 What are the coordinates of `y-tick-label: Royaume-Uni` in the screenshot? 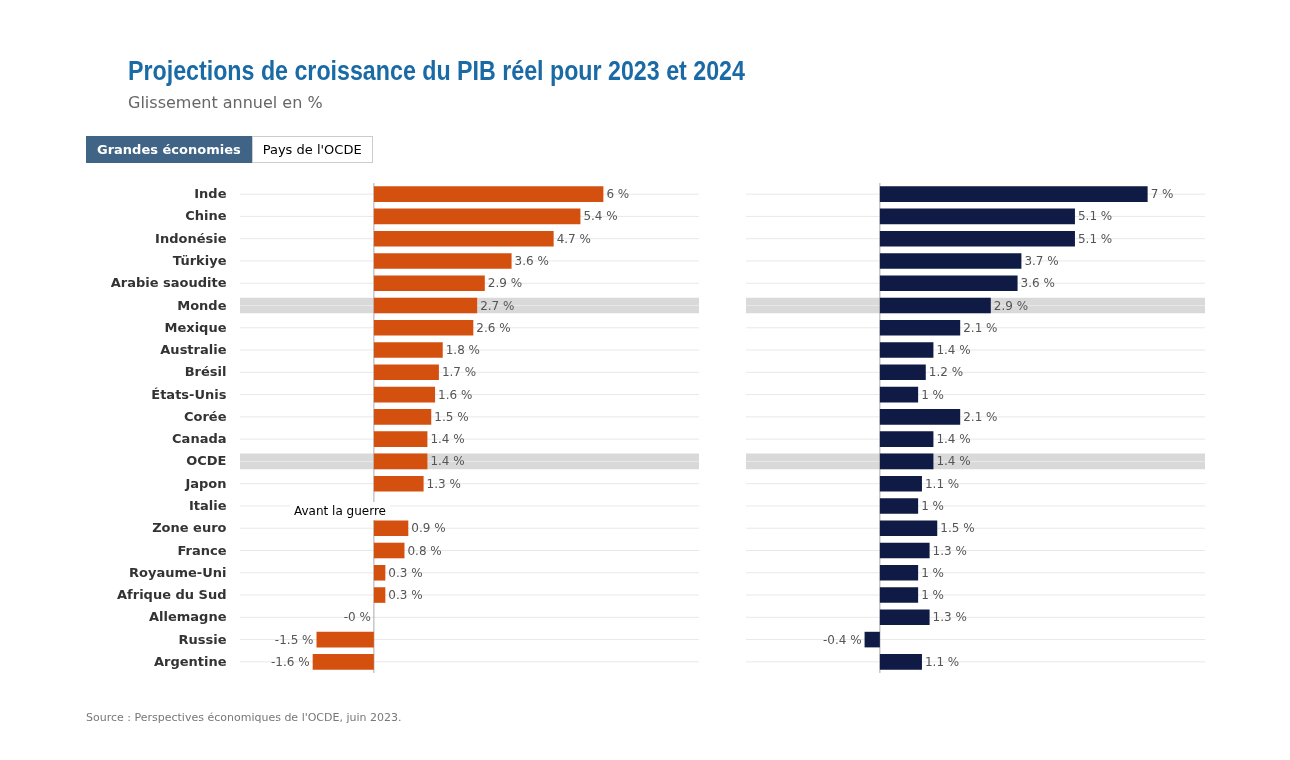 It's located at (178, 572).